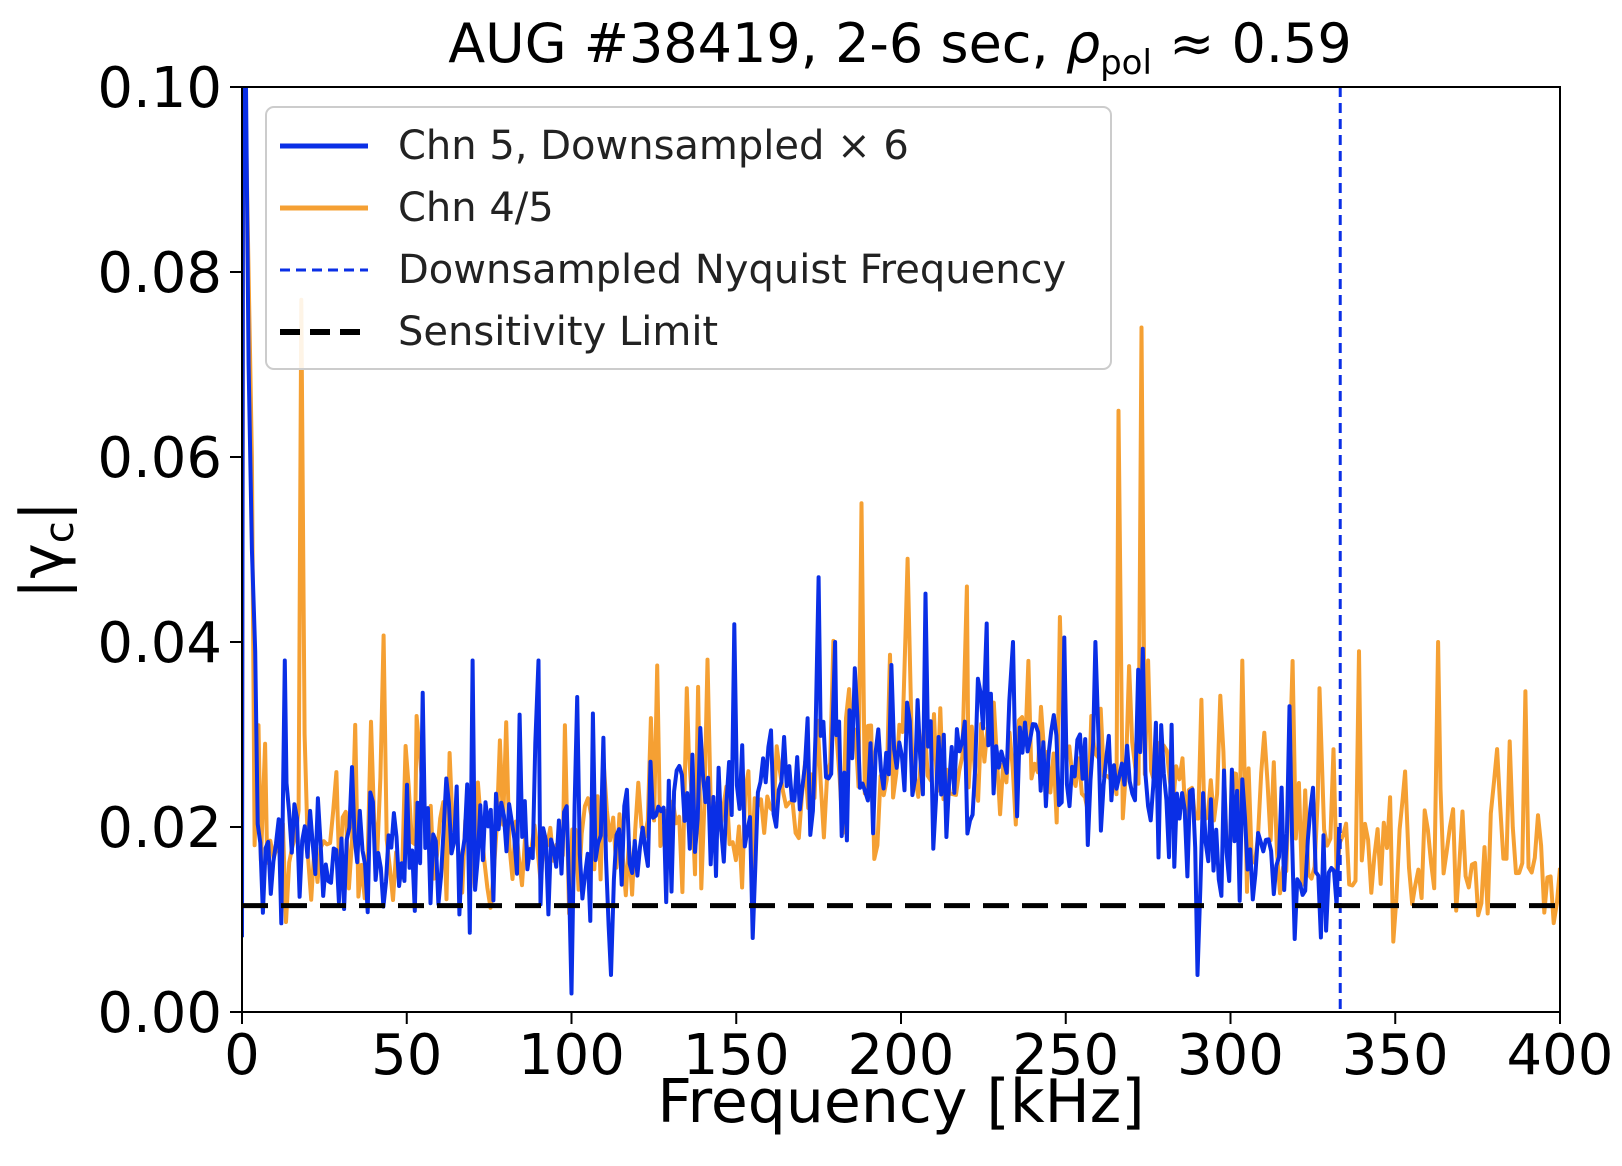 The width and height of the screenshot is (1622, 1166). What do you see at coordinates (1230, 1055) in the screenshot?
I see `x-tick-label: 300` at bounding box center [1230, 1055].